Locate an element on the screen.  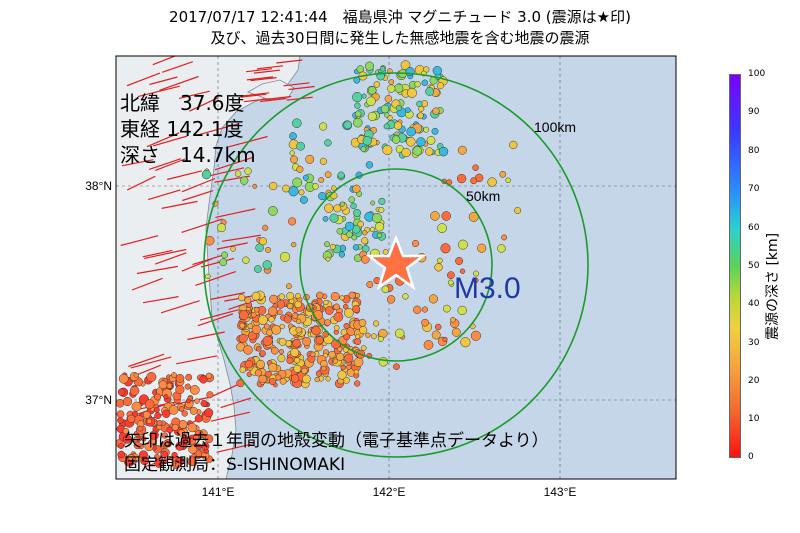
lon-label-141: 141°E is located at coordinates (218, 492).